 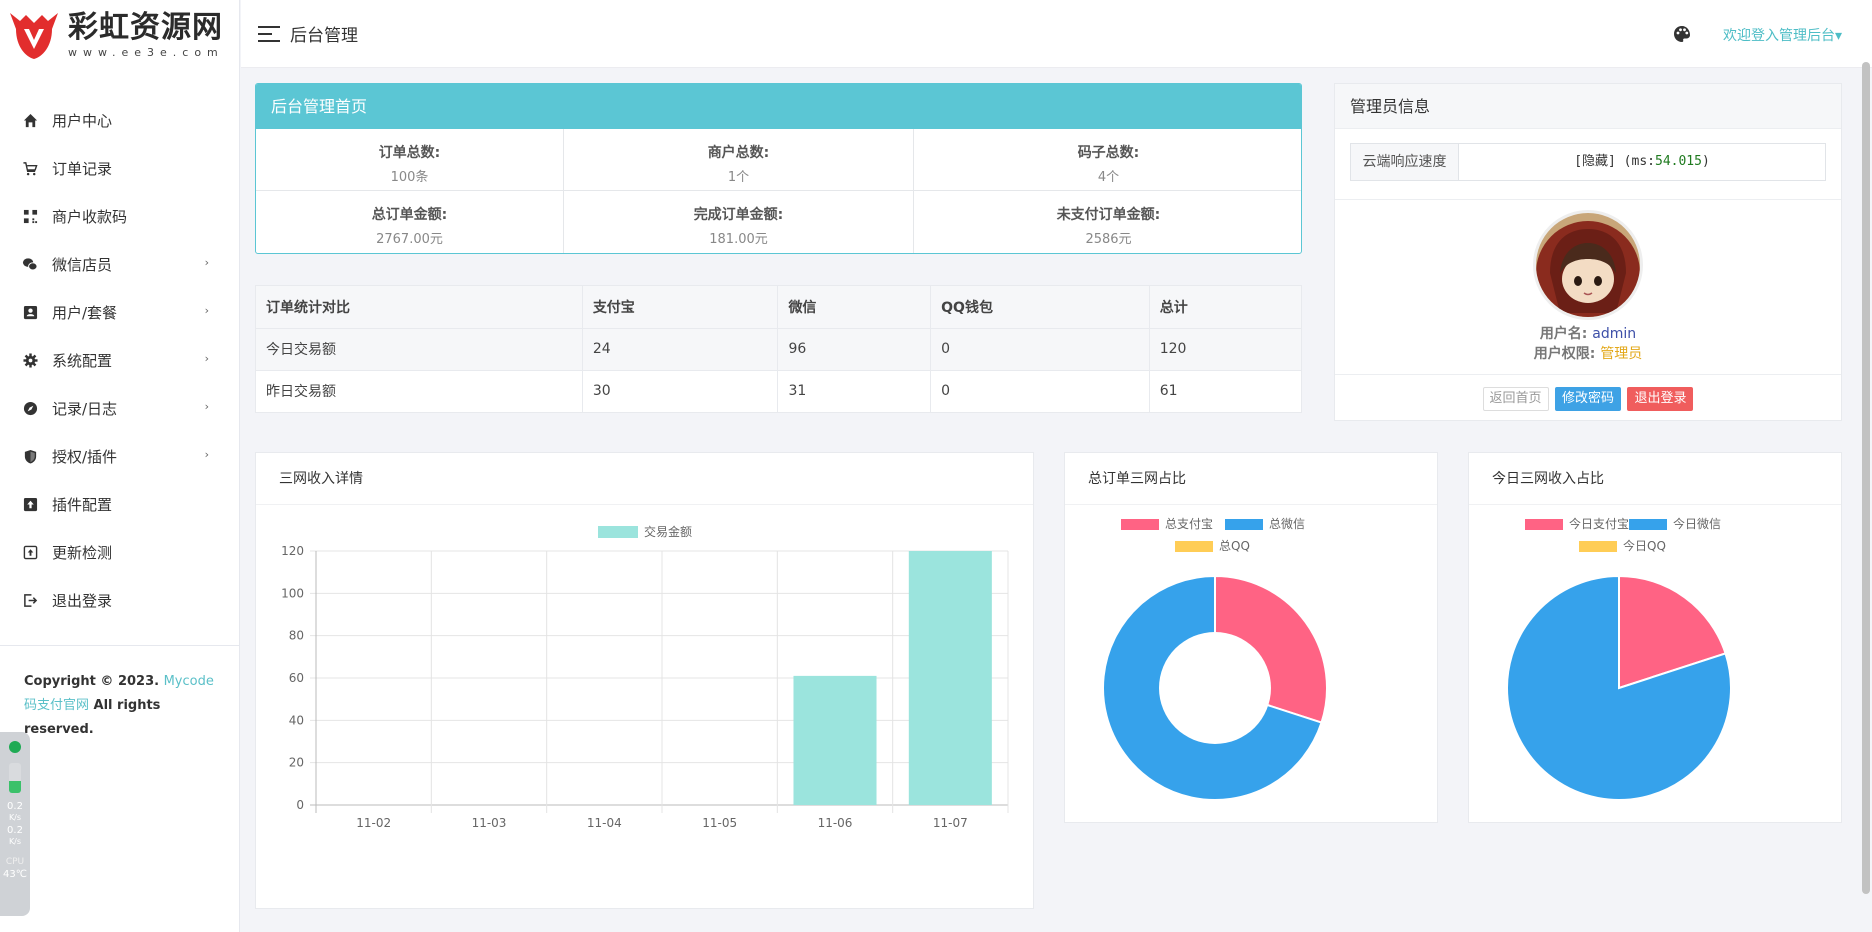 What do you see at coordinates (119, 216) in the screenshot?
I see `sidebar-item-2: 商户收款码` at bounding box center [119, 216].